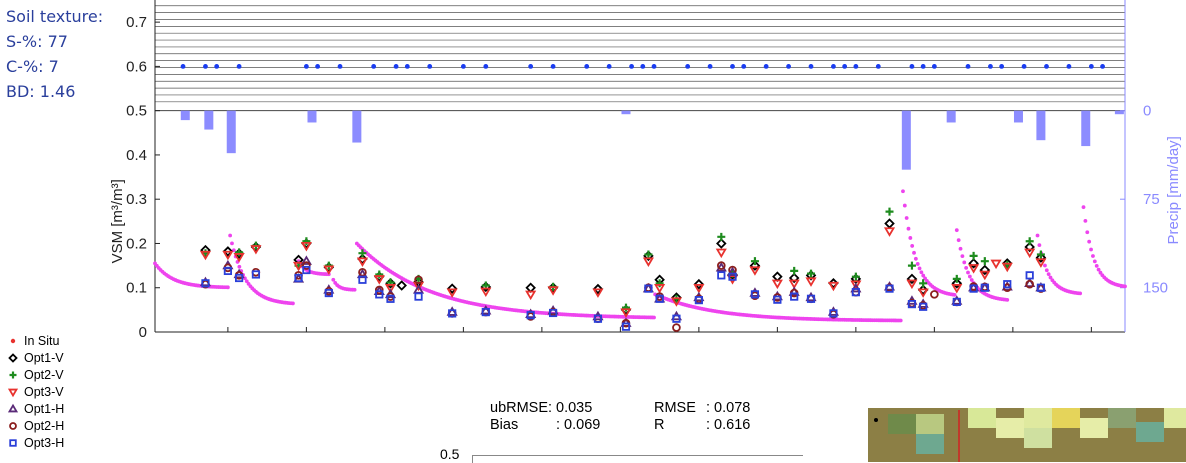 This screenshot has width=1186, height=463. Describe the element at coordinates (44, 375) in the screenshot. I see `legend-label: Opt2-V` at that location.